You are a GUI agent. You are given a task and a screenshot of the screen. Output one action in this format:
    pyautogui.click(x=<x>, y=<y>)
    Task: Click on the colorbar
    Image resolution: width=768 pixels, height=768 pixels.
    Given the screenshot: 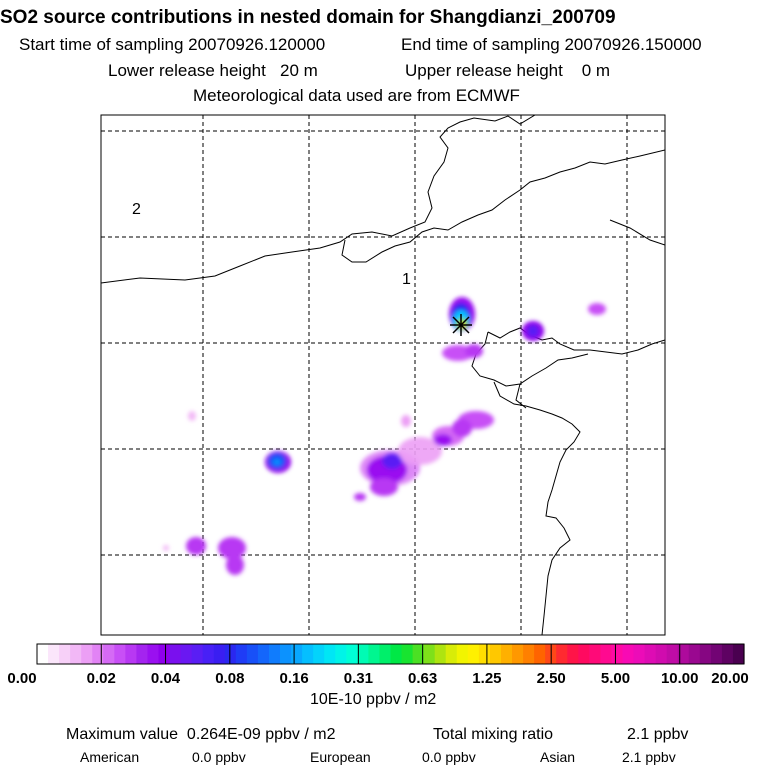 What is the action you would take?
    pyautogui.click(x=390, y=654)
    